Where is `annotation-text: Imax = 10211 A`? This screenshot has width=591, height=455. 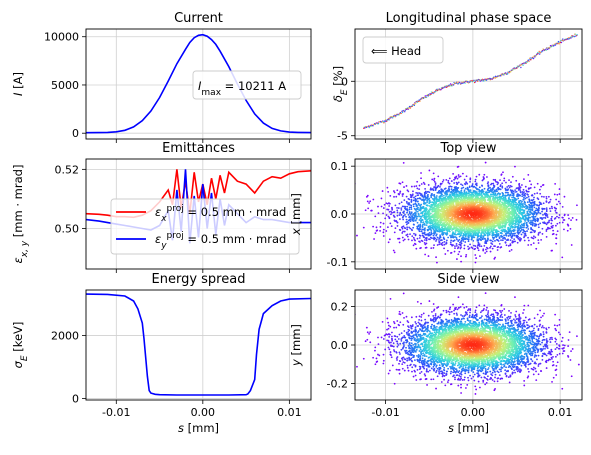 annotation-text: Imax = 10211 A is located at coordinates (242, 88).